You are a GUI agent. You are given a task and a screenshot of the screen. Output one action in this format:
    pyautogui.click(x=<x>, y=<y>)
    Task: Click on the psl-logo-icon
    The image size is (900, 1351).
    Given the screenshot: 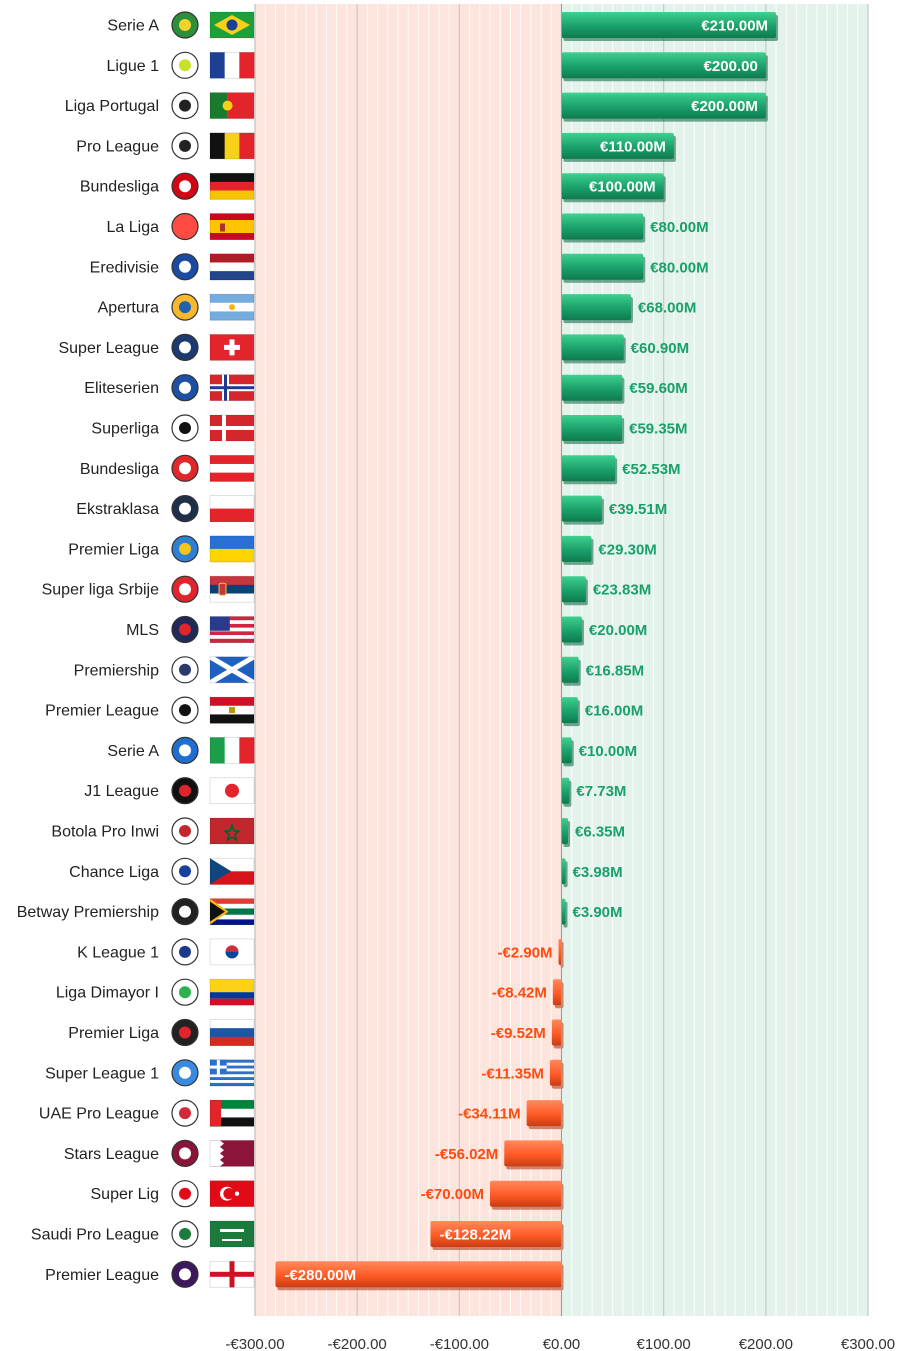 What is the action you would take?
    pyautogui.click(x=185, y=911)
    